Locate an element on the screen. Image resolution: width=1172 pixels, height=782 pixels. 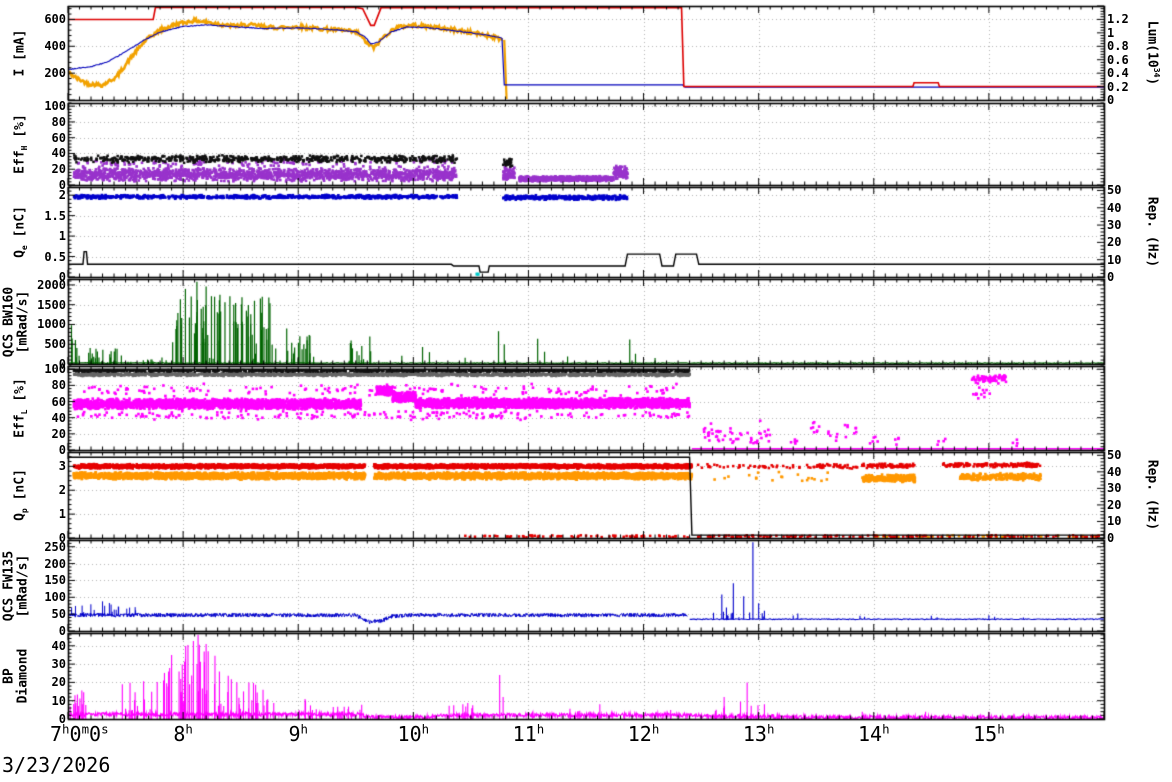
y-axis-title: Diamond is located at coordinates (23, 676).